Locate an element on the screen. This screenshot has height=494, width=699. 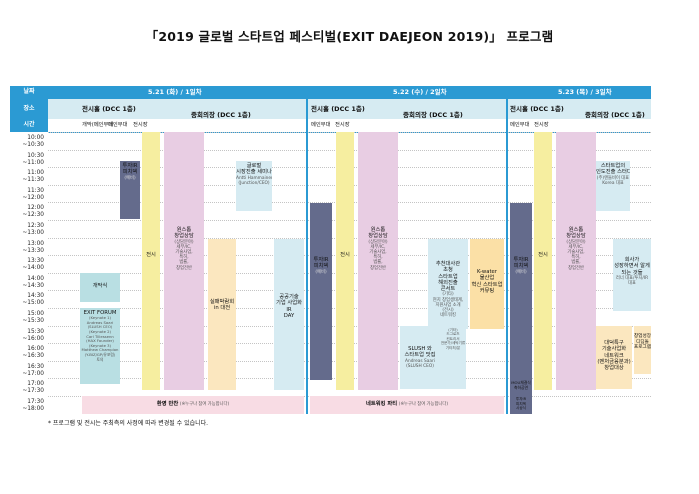
d2-exhibit-label: 전시 is located at coordinates (345, 255).